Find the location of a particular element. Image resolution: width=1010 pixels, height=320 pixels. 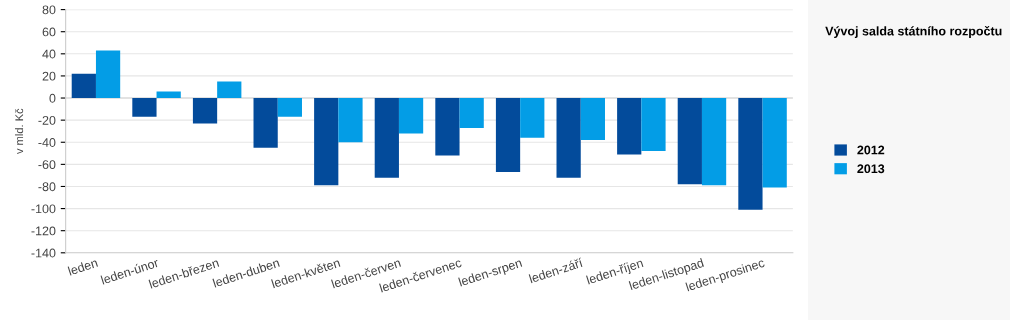

y-tick-label: -40 is located at coordinates (47, 142).